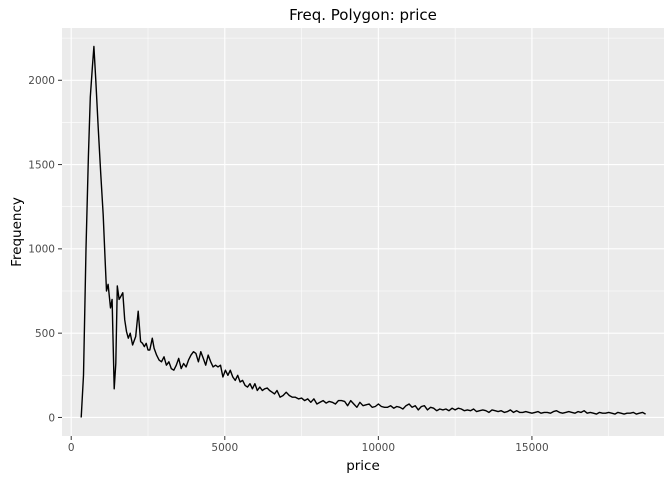 This screenshot has height=480, width=672. I want to click on y-tick-label: 2000, so click(41, 81).